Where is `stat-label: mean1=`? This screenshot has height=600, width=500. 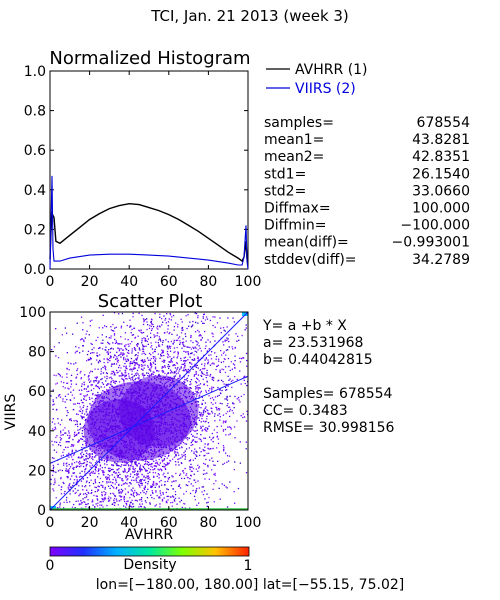
stat-label: mean1= is located at coordinates (294, 140).